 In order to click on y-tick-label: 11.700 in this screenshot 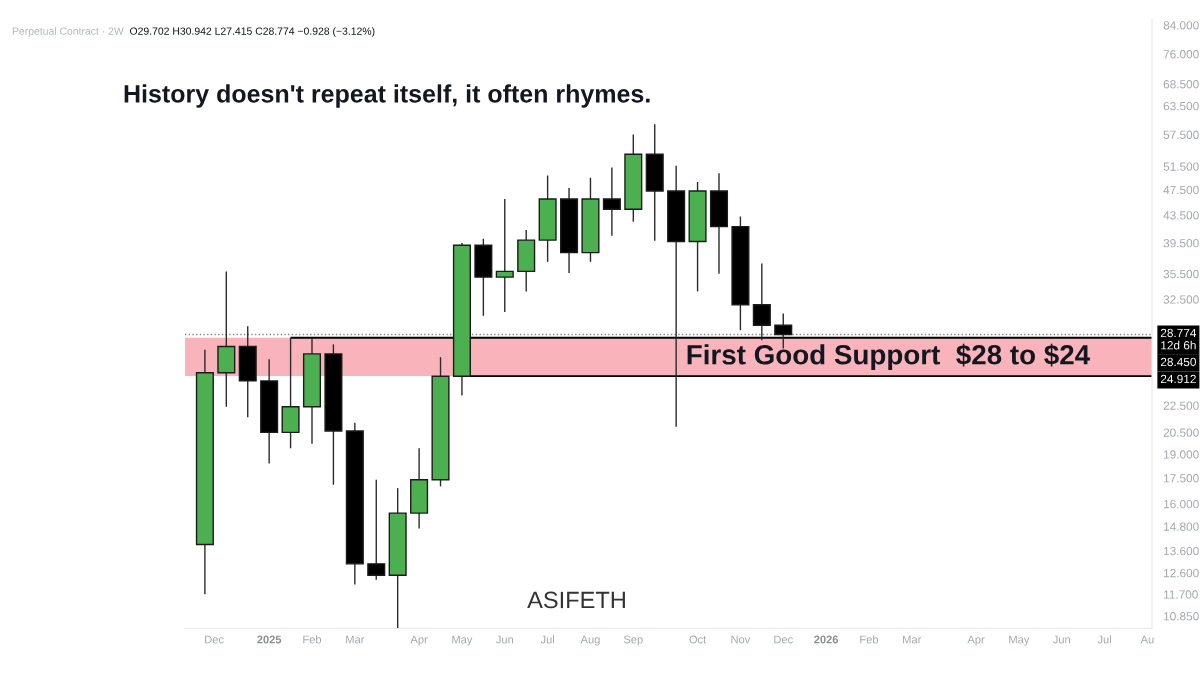, I will do `click(1181, 594)`.